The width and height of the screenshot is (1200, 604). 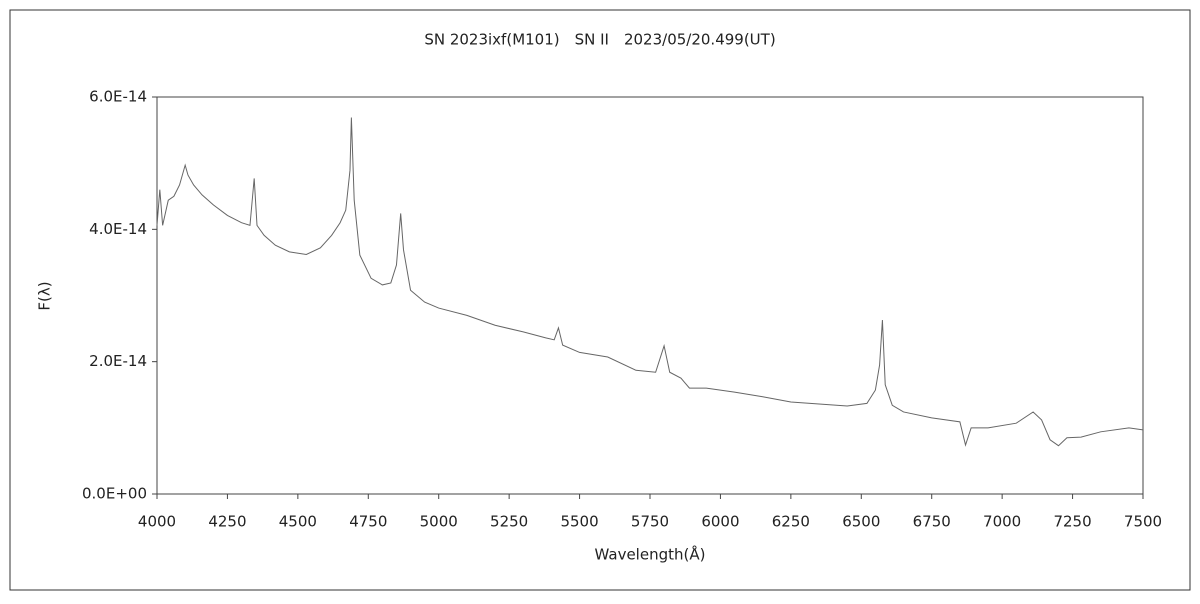 I want to click on x-axis-label: Wavelength(Å), so click(x=650, y=554).